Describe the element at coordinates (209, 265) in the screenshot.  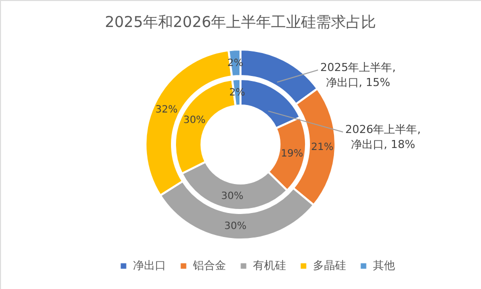
I see `legend-label: 铝合金` at that location.